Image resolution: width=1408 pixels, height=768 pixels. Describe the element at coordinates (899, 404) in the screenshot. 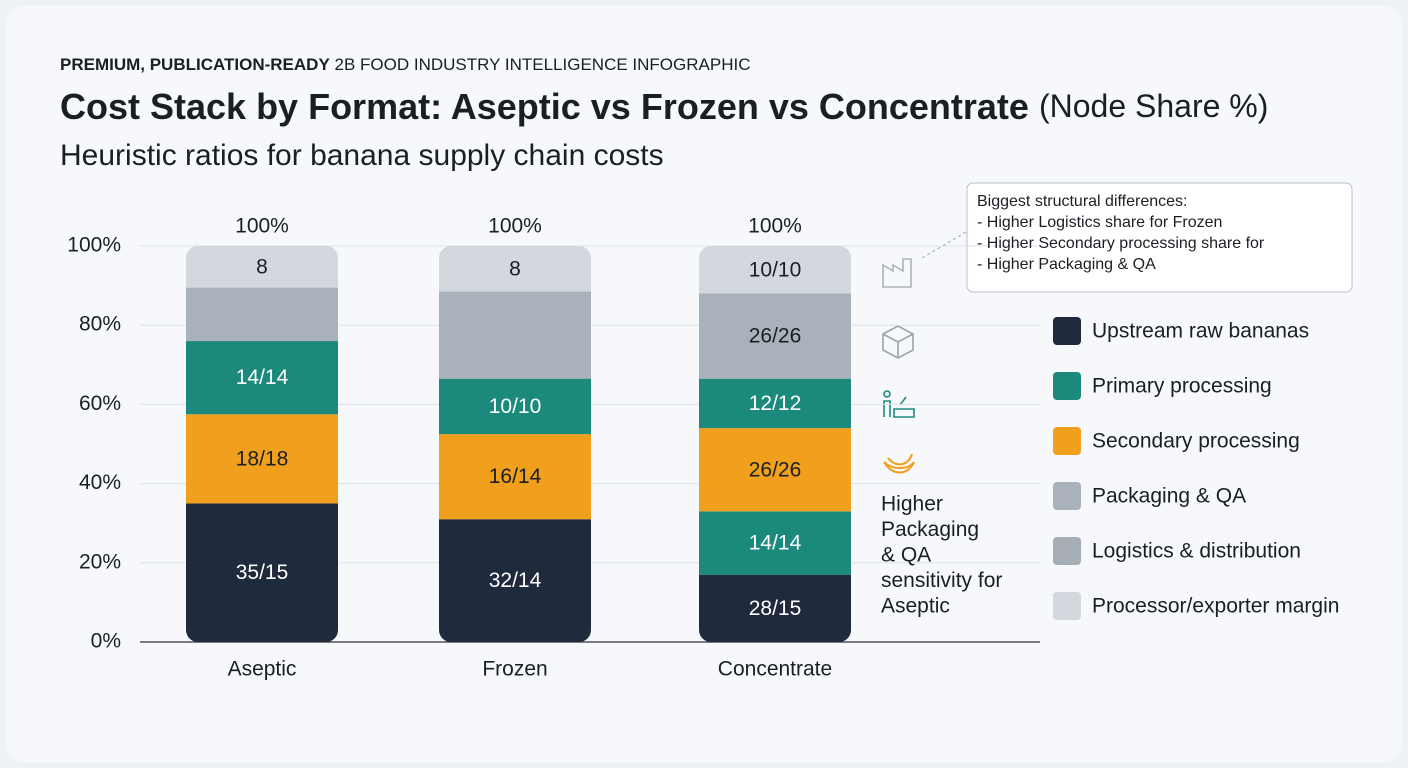

I see `worker-icon` at that location.